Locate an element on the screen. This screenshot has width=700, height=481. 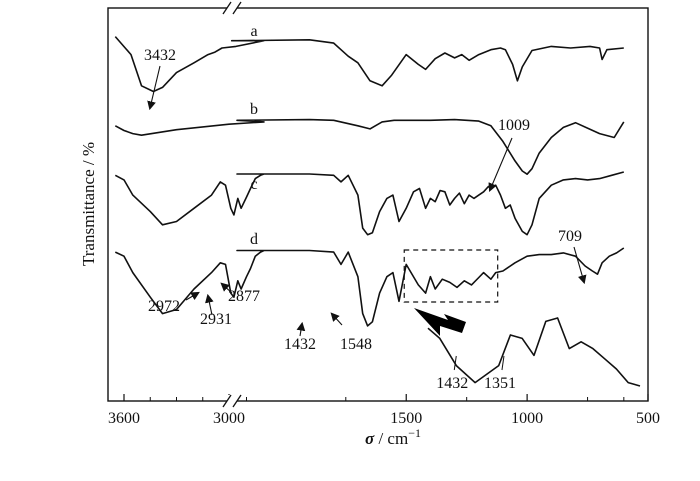
series-label-b: b is located at coordinates (254, 109).